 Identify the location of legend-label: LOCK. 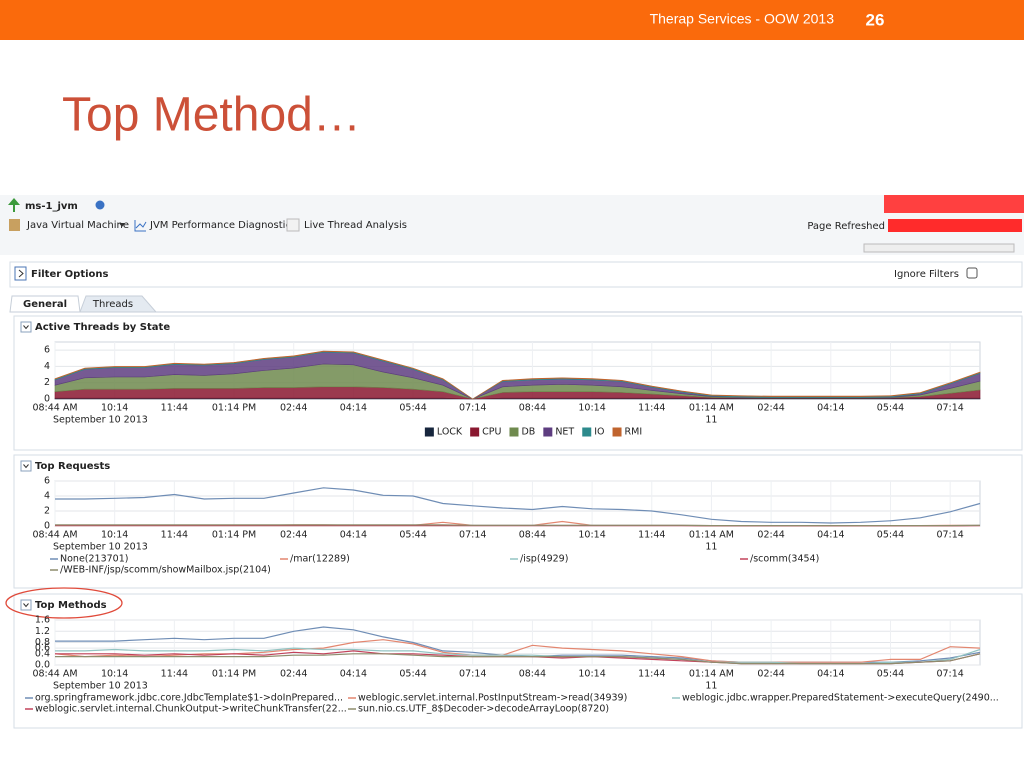
(450, 432).